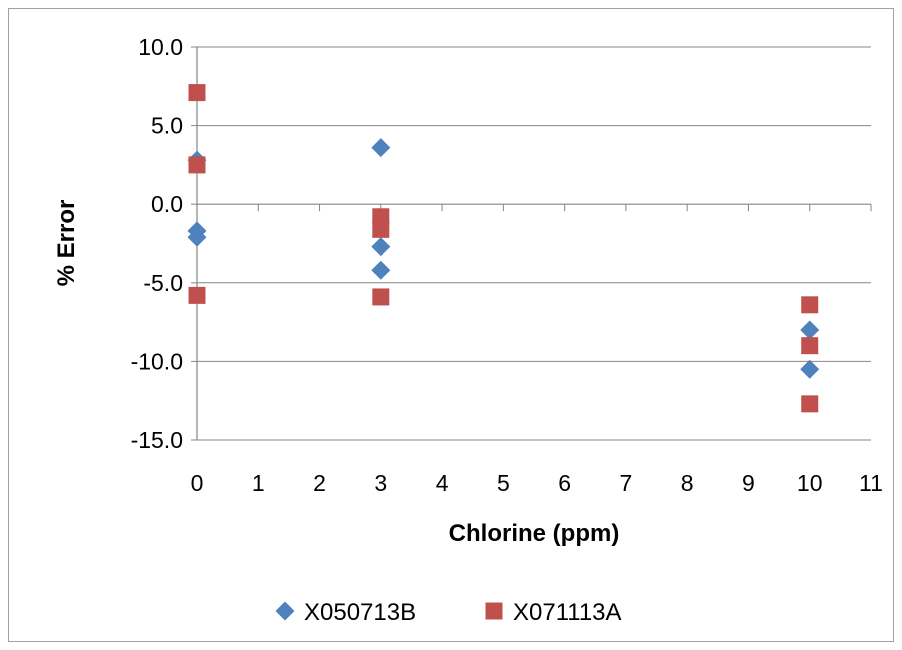  I want to click on y-tick-label: -15.0, so click(157, 440).